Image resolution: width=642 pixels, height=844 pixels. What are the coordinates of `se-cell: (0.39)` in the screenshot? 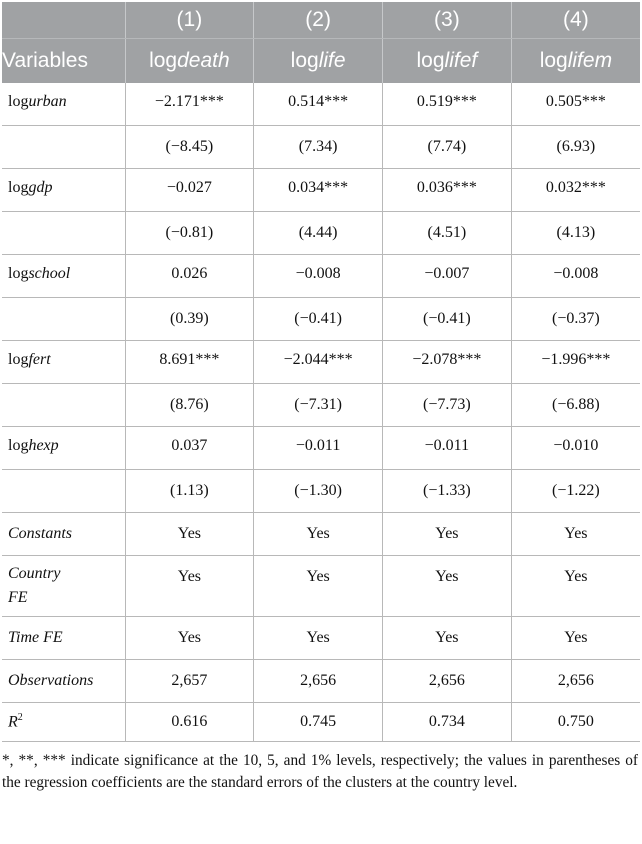 It's located at (189, 319).